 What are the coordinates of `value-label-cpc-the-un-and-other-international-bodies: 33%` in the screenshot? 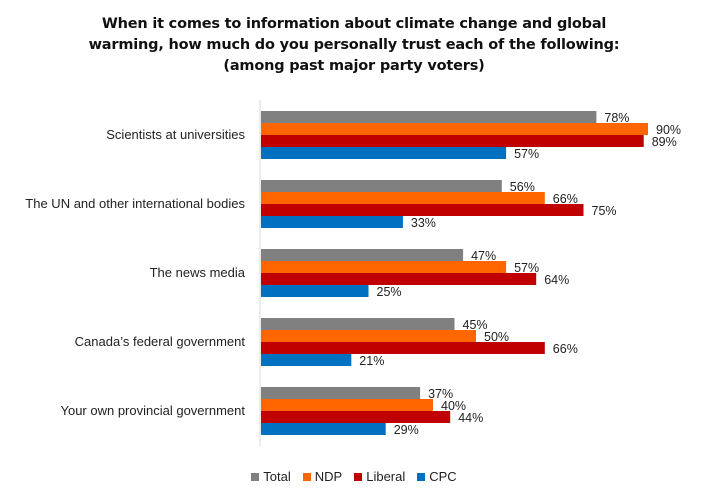 It's located at (423, 223).